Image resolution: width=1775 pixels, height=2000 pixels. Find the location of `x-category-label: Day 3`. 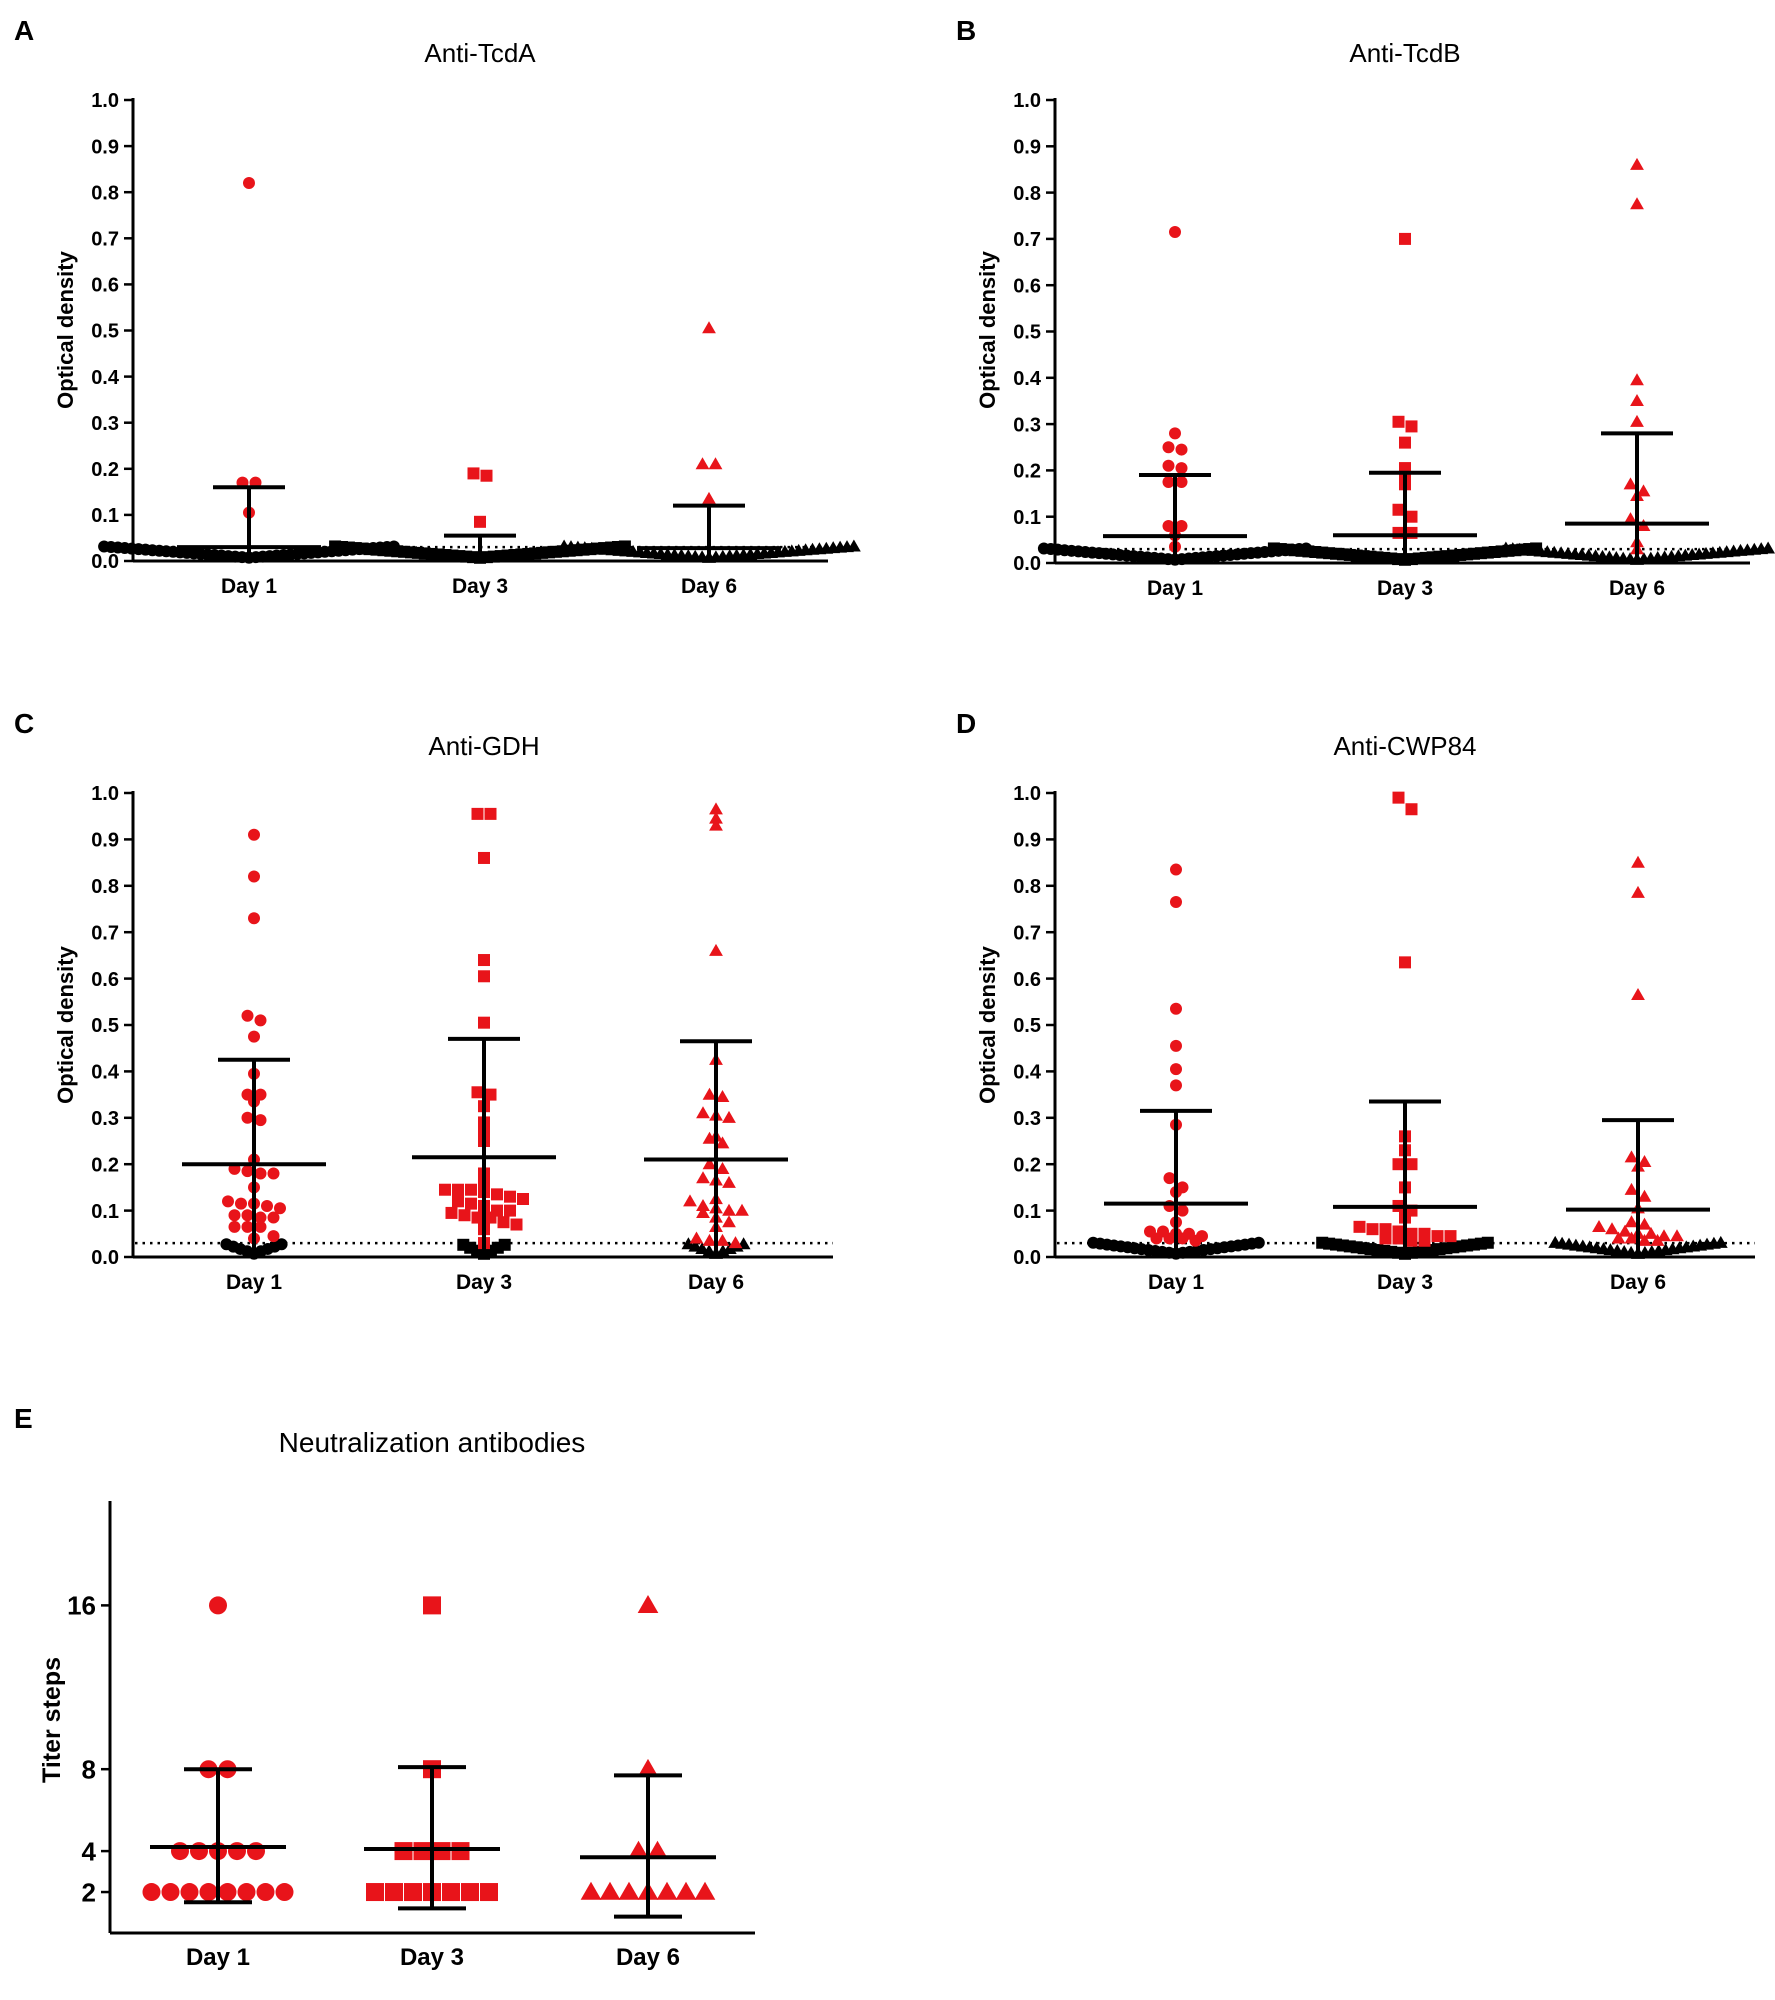

x-category-label: Day 3 is located at coordinates (480, 586).